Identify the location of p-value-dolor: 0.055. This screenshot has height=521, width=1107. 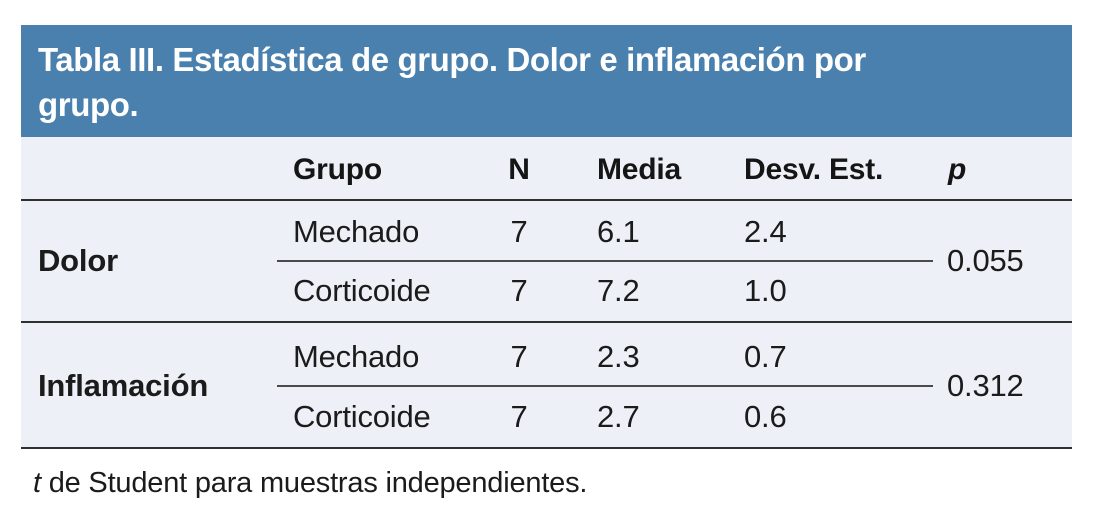
(985, 260).